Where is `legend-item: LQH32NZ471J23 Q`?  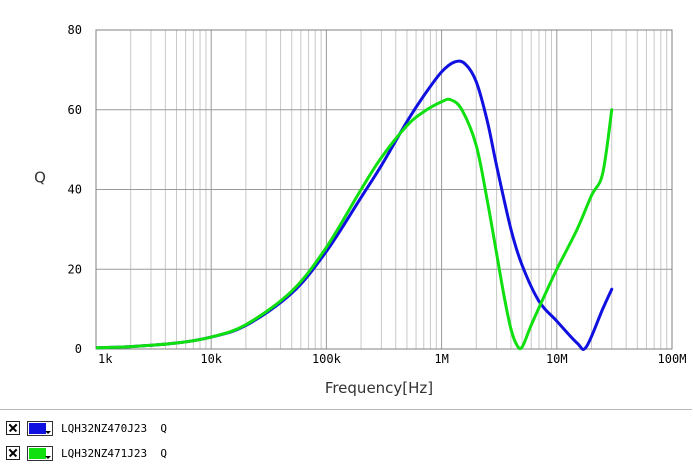 legend-item: LQH32NZ471J23 Q is located at coordinates (86, 453).